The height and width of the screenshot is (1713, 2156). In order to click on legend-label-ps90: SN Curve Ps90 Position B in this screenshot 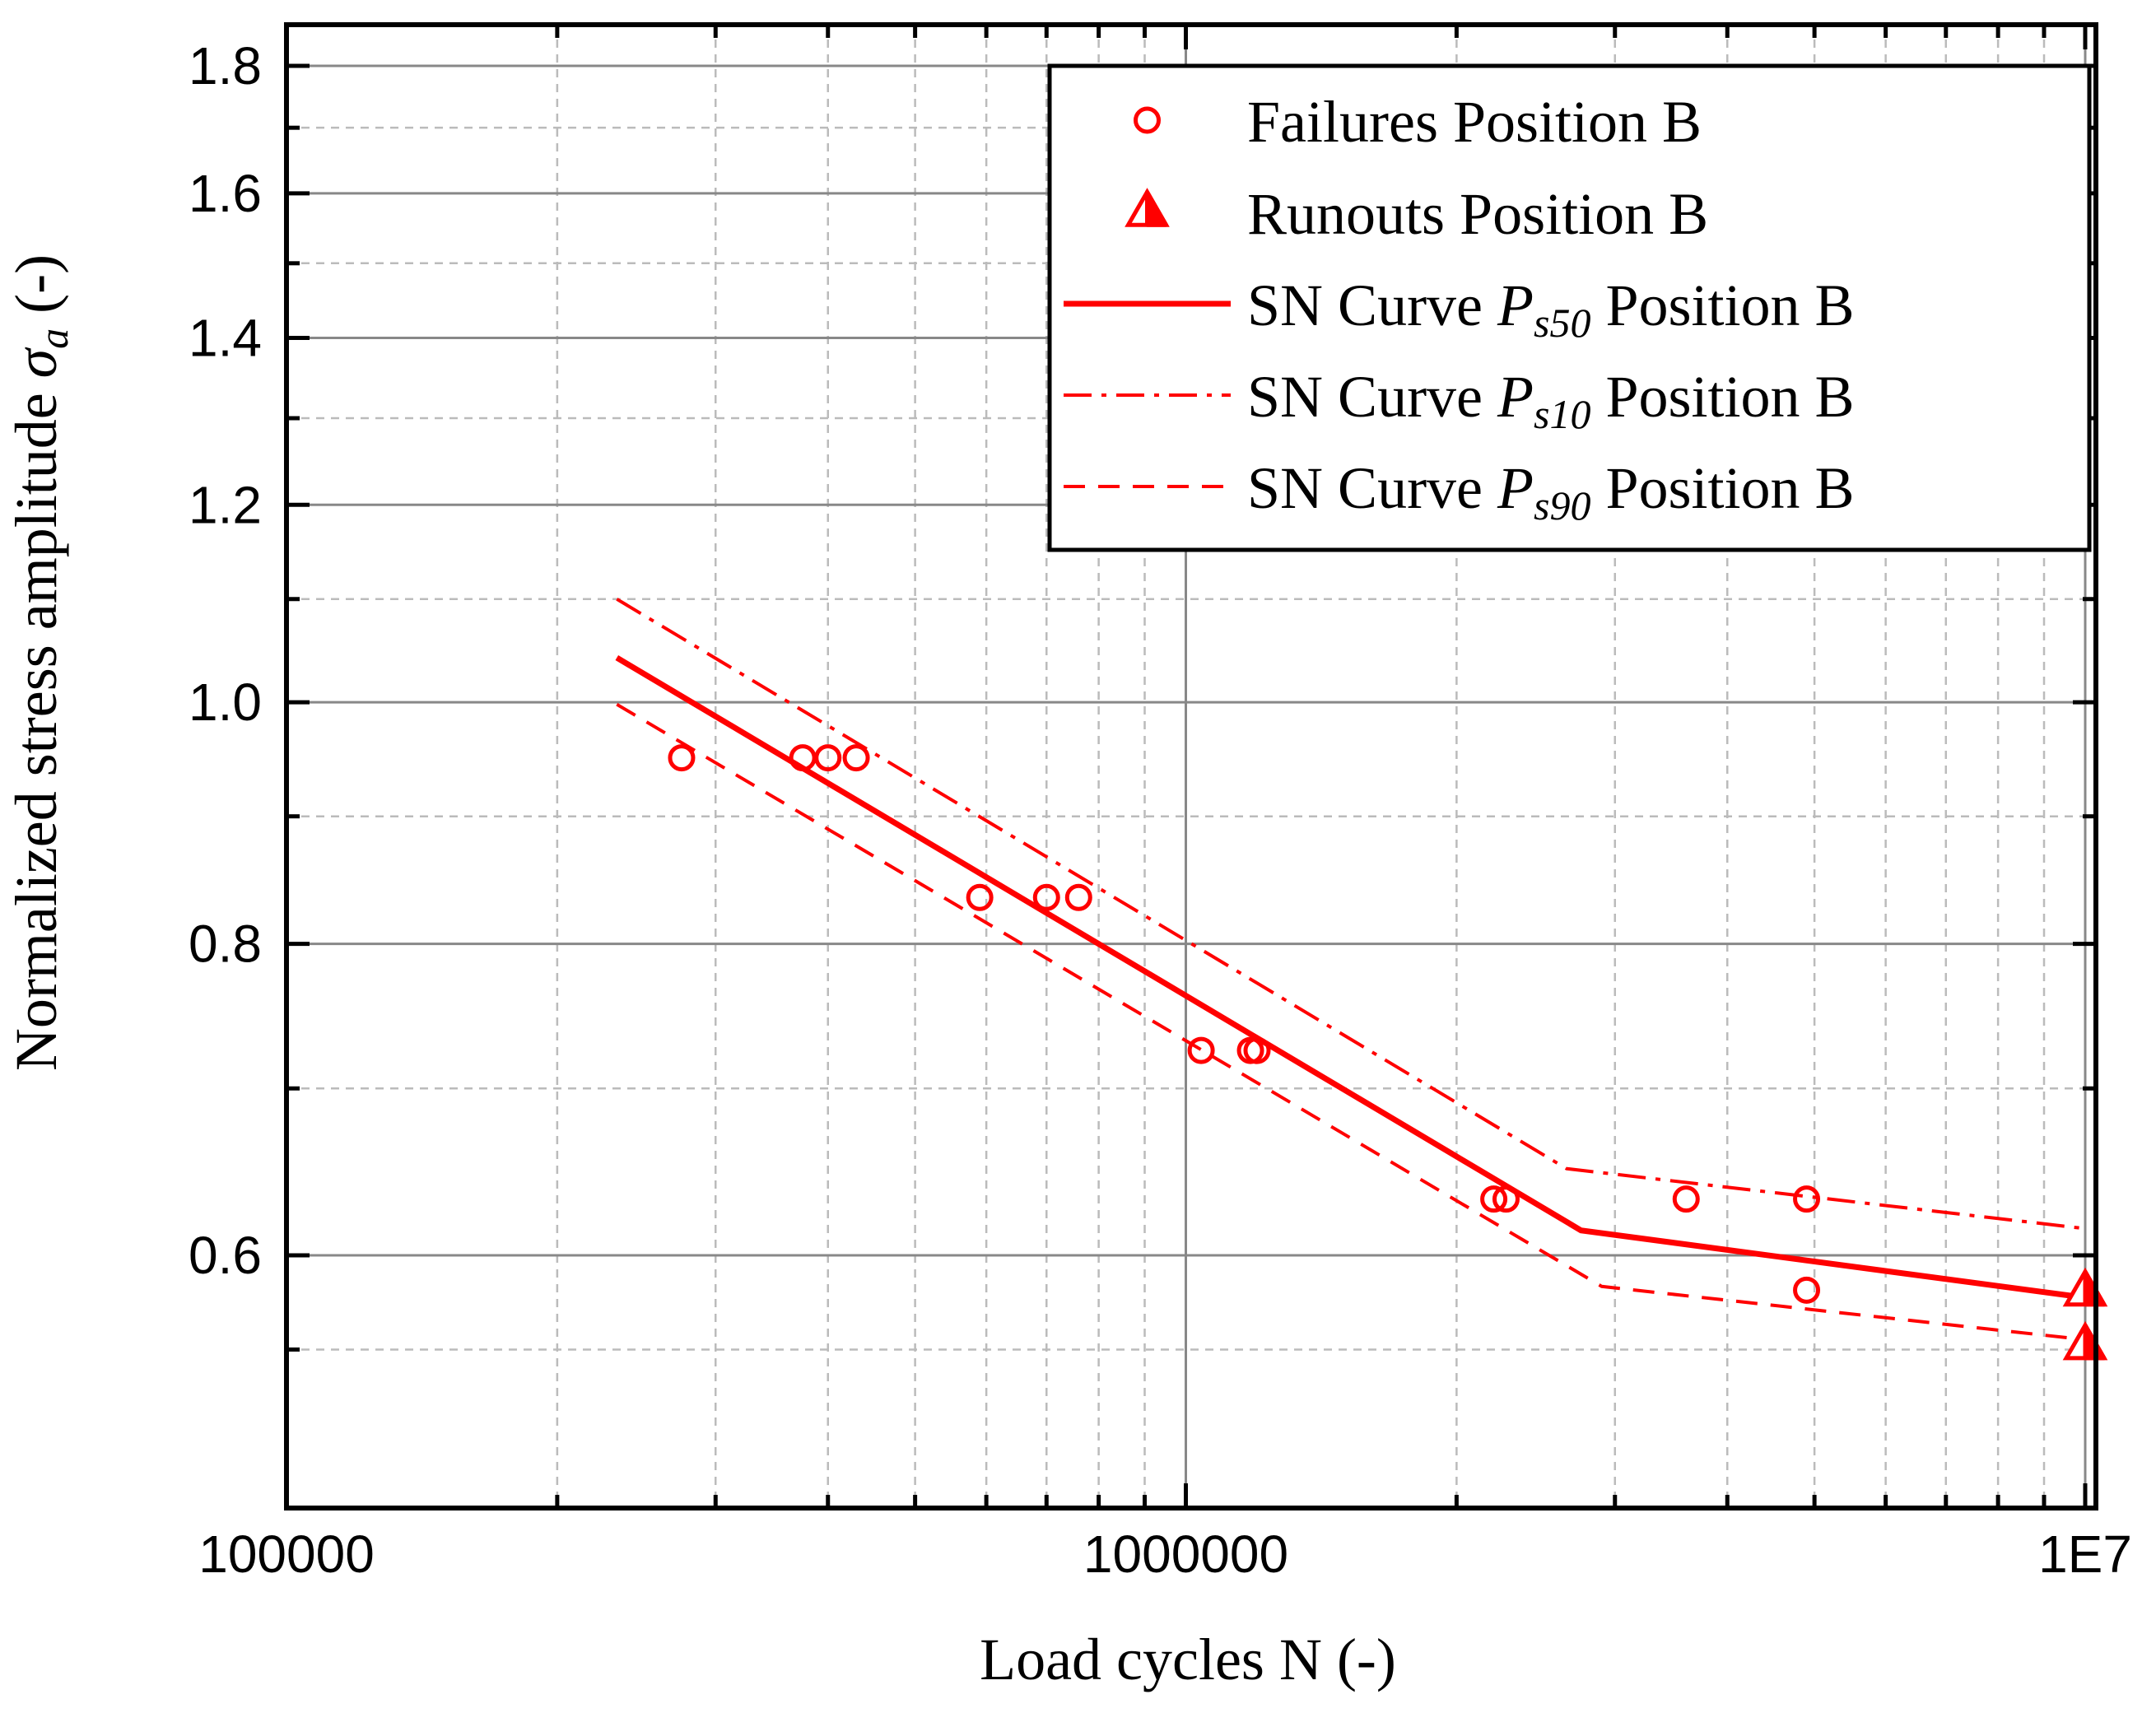, I will do `click(1551, 491)`.